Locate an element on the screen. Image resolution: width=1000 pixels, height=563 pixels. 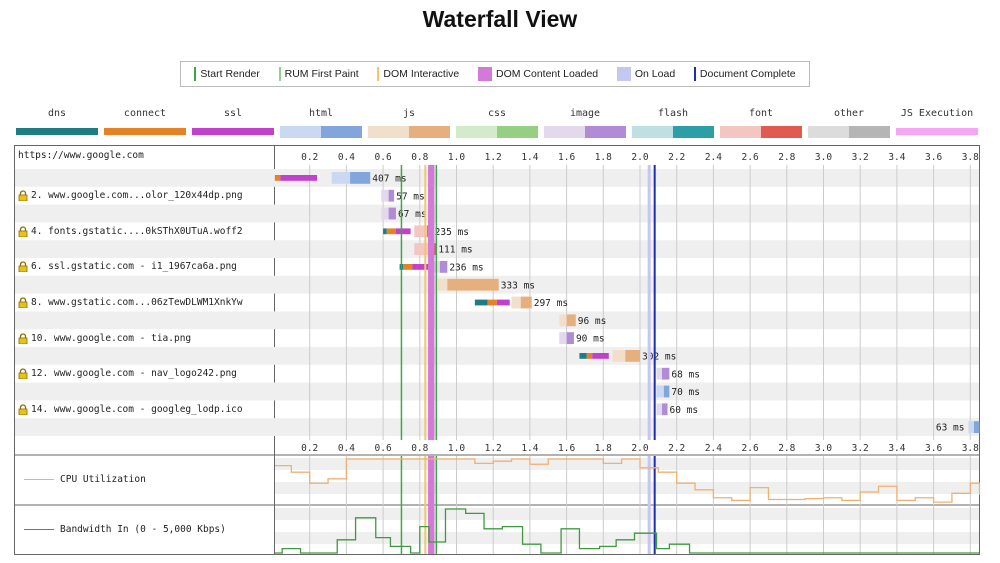
request-row: 6. ssl.gstatic.com - i1_1967ca6a.png is located at coordinates (127, 267).